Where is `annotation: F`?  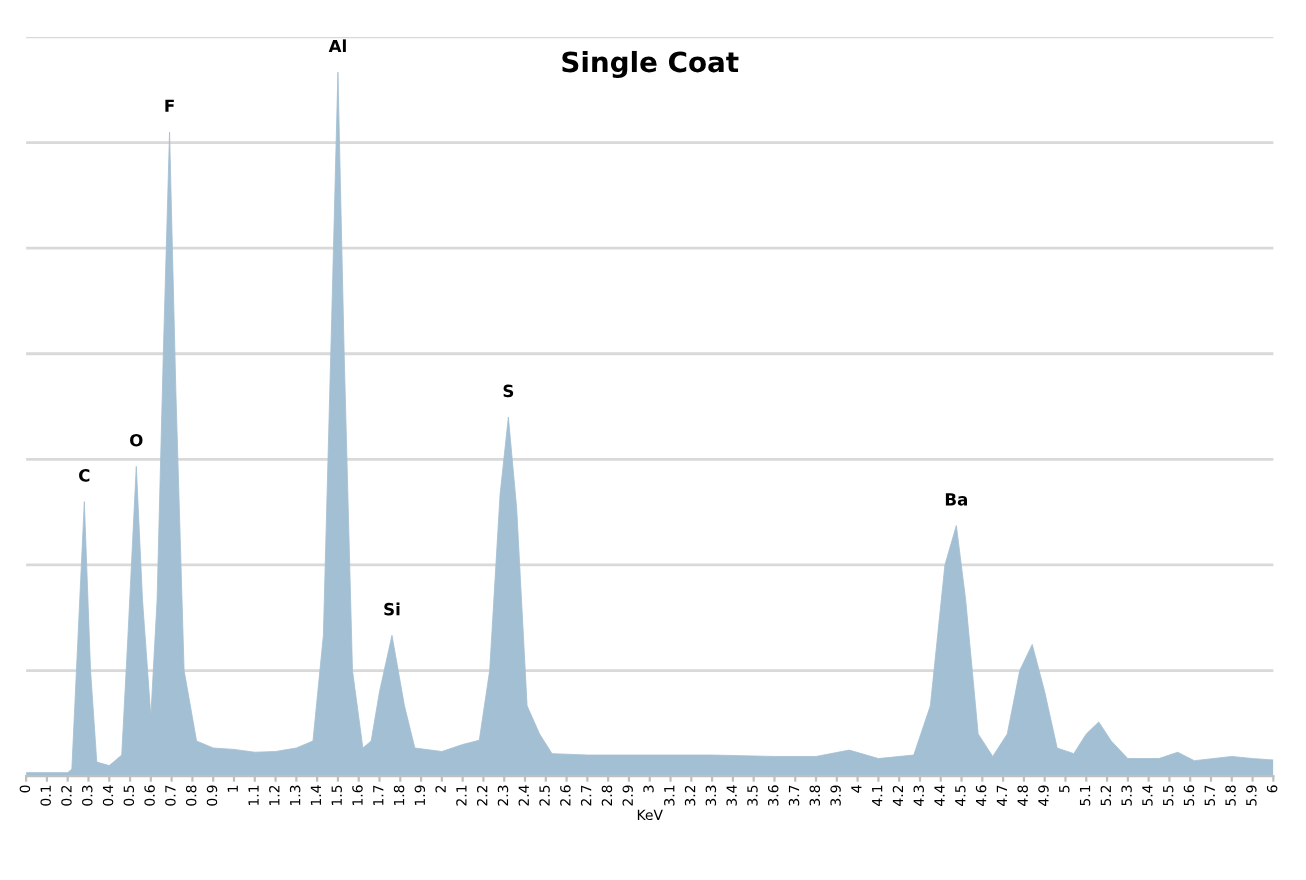 annotation: F is located at coordinates (169, 105).